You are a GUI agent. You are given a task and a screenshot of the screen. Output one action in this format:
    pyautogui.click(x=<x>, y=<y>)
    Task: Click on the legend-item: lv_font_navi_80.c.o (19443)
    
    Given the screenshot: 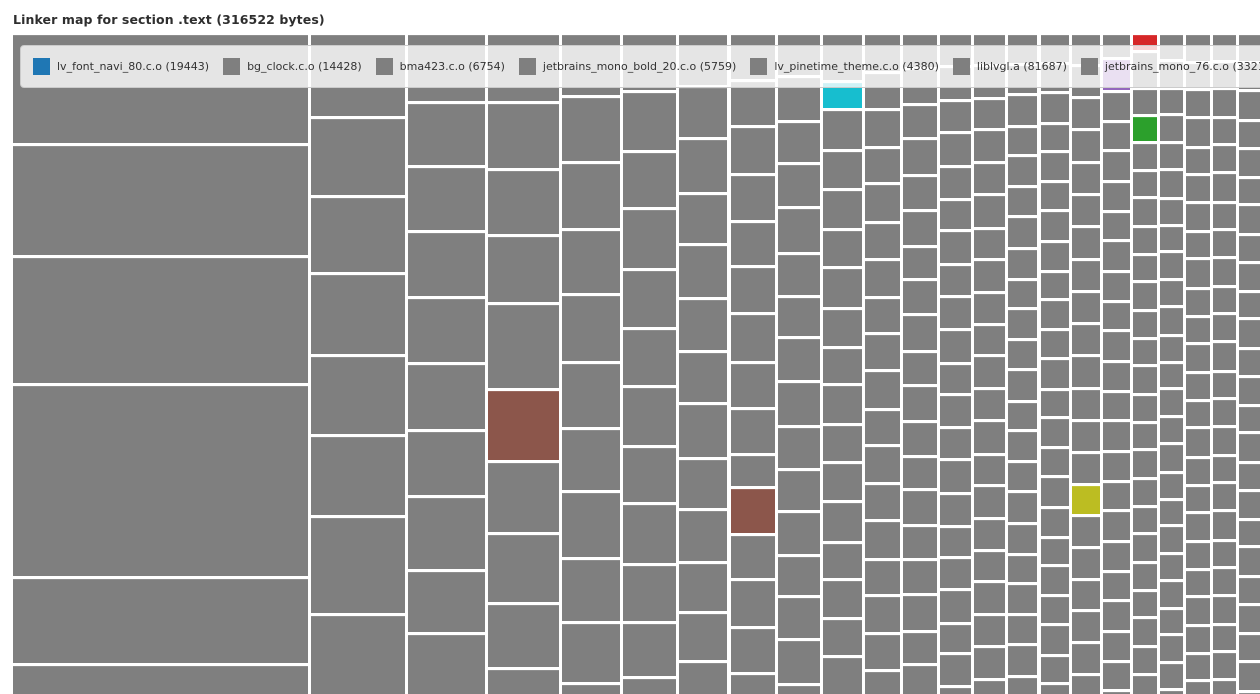 What is the action you would take?
    pyautogui.click(x=121, y=66)
    